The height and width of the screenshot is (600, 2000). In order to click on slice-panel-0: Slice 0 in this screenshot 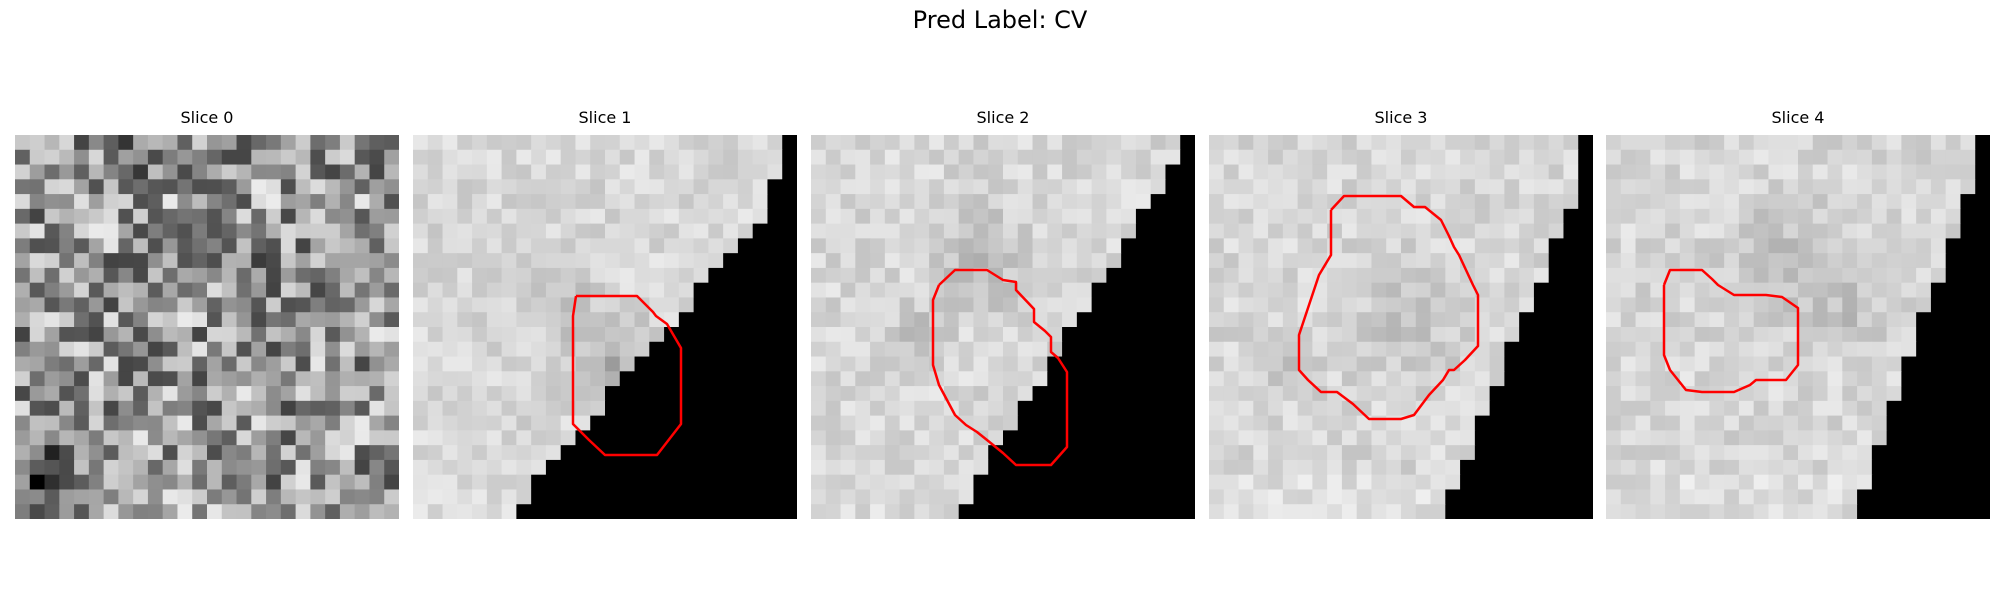, I will do `click(207, 315)`.